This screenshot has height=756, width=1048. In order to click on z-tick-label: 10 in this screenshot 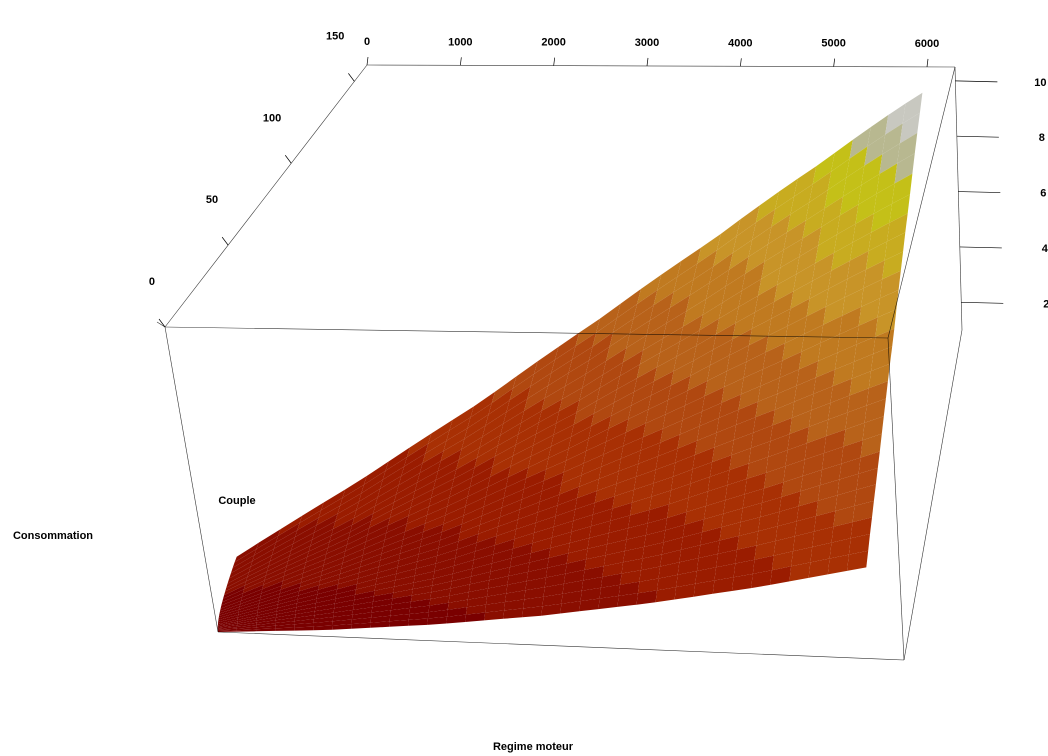, I will do `click(1040, 83)`.